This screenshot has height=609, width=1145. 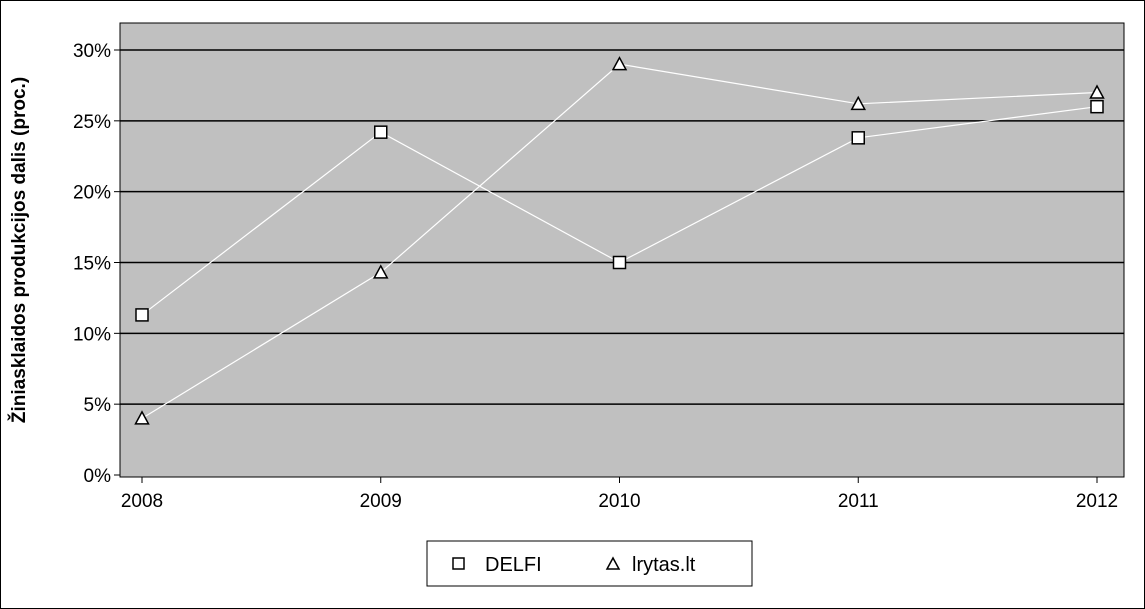 What do you see at coordinates (92, 193) in the screenshot?
I see `y-tick-label: 20%` at bounding box center [92, 193].